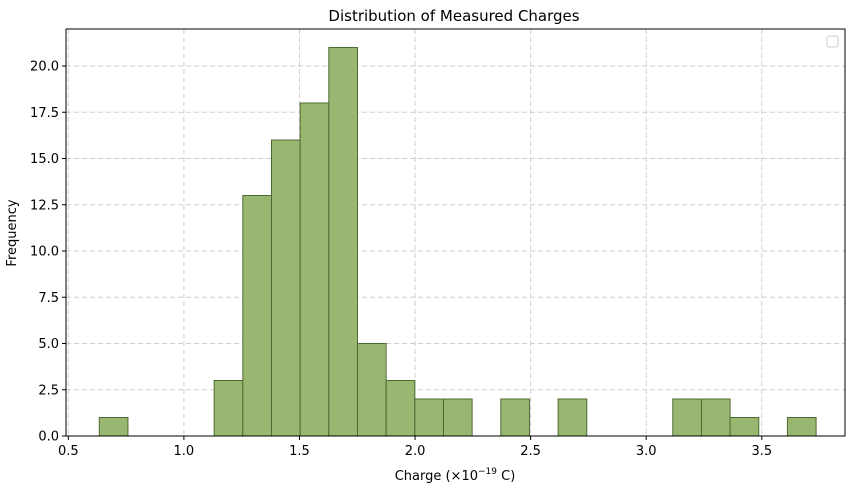 The height and width of the screenshot is (490, 858). Describe the element at coordinates (832, 41) in the screenshot. I see `legend-box` at that location.